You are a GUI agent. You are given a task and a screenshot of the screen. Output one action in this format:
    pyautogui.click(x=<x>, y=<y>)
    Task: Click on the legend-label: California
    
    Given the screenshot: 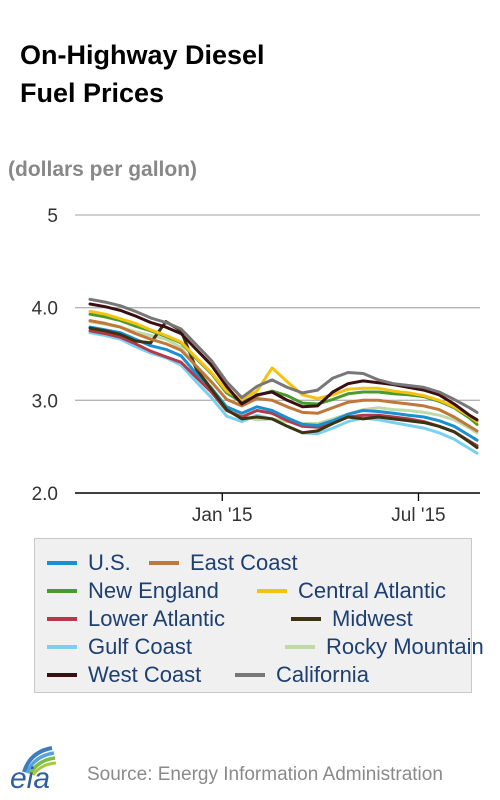 What is the action you would take?
    pyautogui.click(x=322, y=674)
    